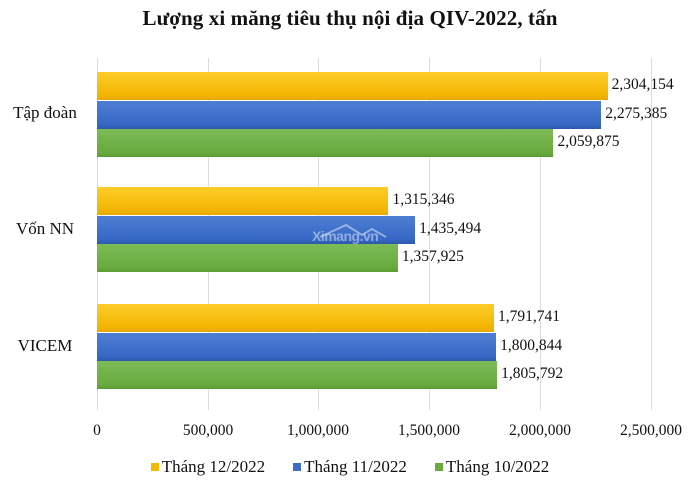 The height and width of the screenshot is (491, 700). I want to click on legend-item-thang-10: Tháng 10/2022, so click(492, 467).